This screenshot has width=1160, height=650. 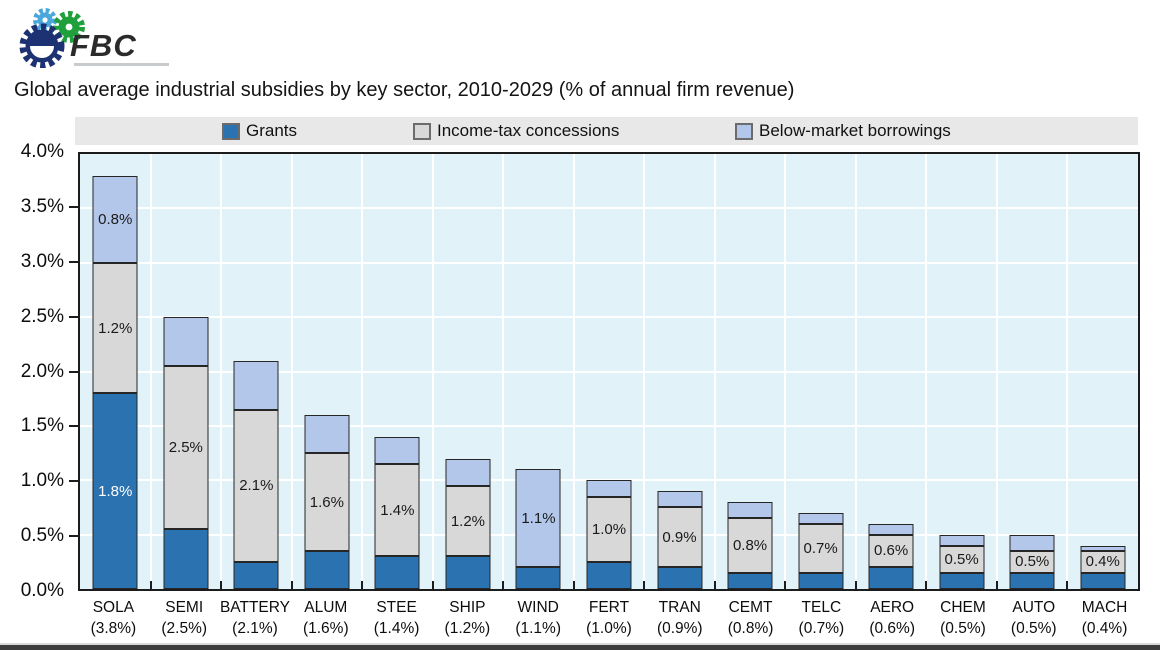 What do you see at coordinates (186, 448) in the screenshot?
I see `segment-income-tax-concessions: 2.5%` at bounding box center [186, 448].